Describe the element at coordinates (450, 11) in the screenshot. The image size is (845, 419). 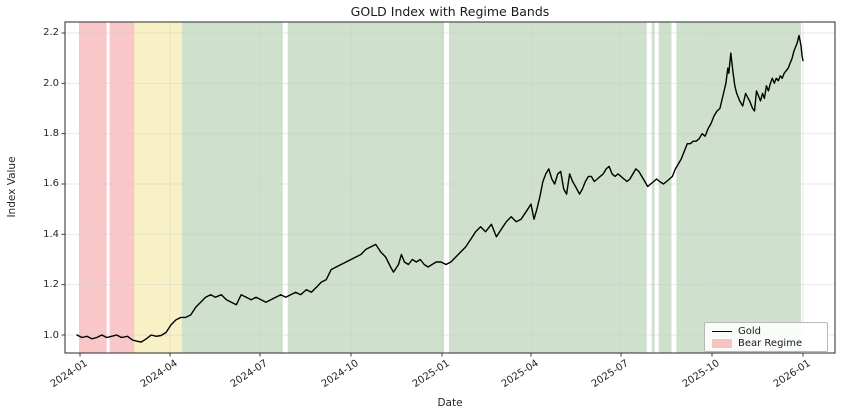
I see `chart-title: GOLD Index with Regime Bands` at that location.